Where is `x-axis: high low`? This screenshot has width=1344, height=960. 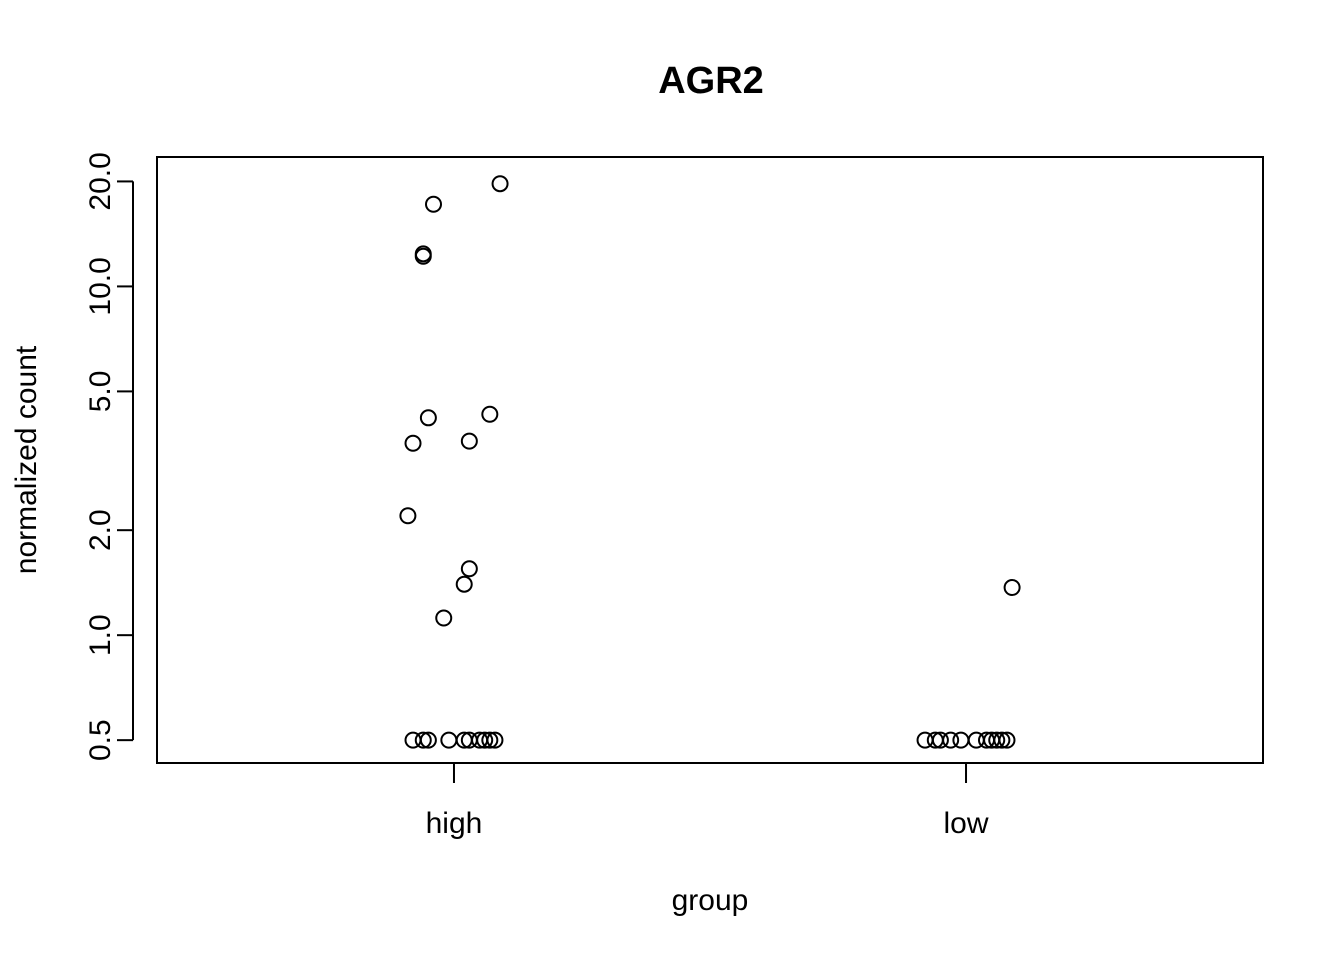 x-axis: high low is located at coordinates (707, 801).